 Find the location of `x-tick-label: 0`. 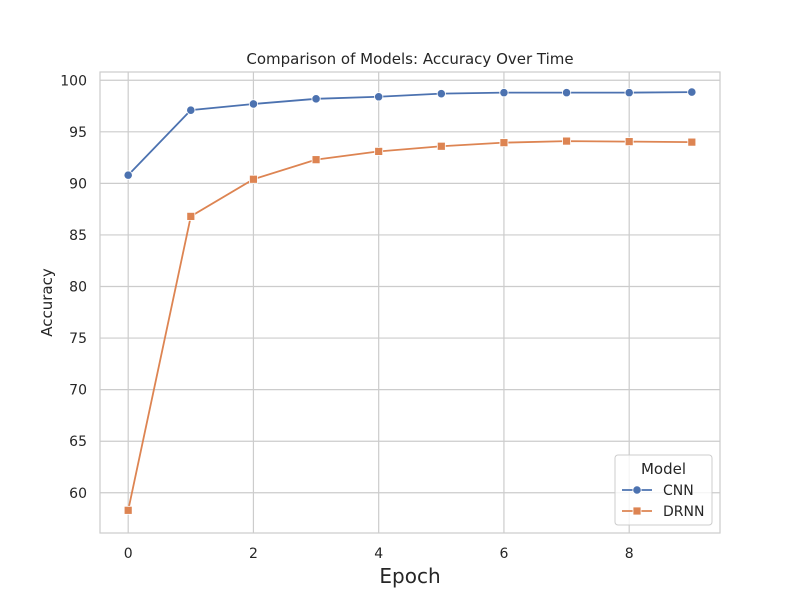

x-tick-label: 0 is located at coordinates (128, 554).